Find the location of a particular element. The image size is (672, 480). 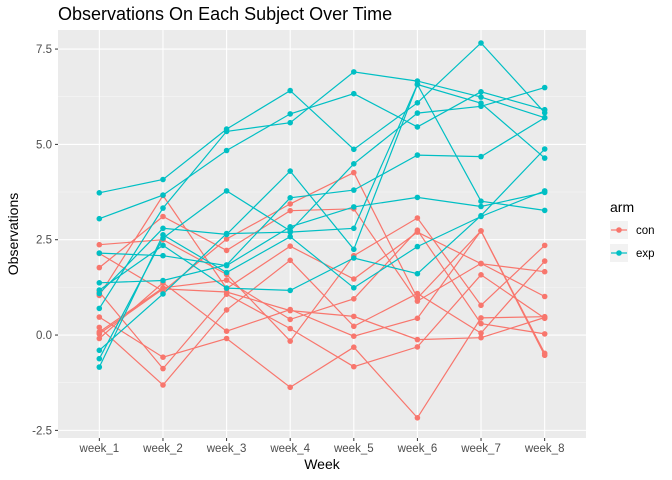

y-tick-label: 7.5 is located at coordinates (44, 50).